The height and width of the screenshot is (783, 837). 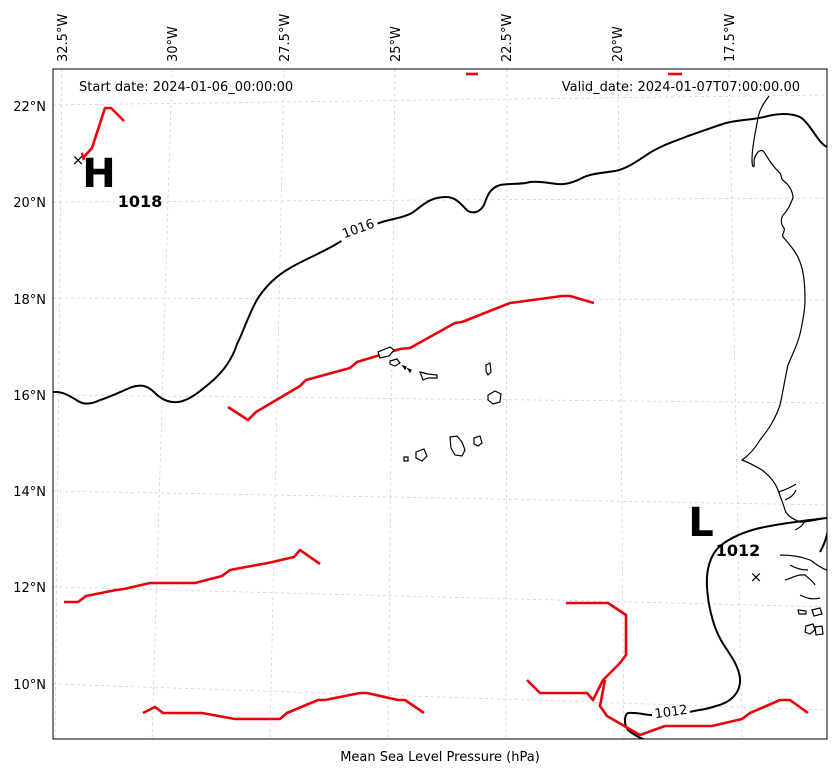 What do you see at coordinates (140, 201) in the screenshot?
I see `high-value: 1018` at bounding box center [140, 201].